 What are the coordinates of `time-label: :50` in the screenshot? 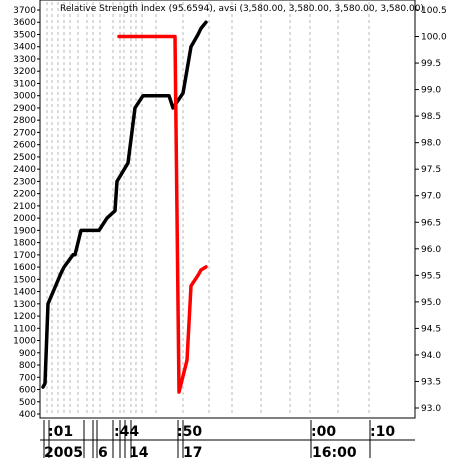 It's located at (189, 432).